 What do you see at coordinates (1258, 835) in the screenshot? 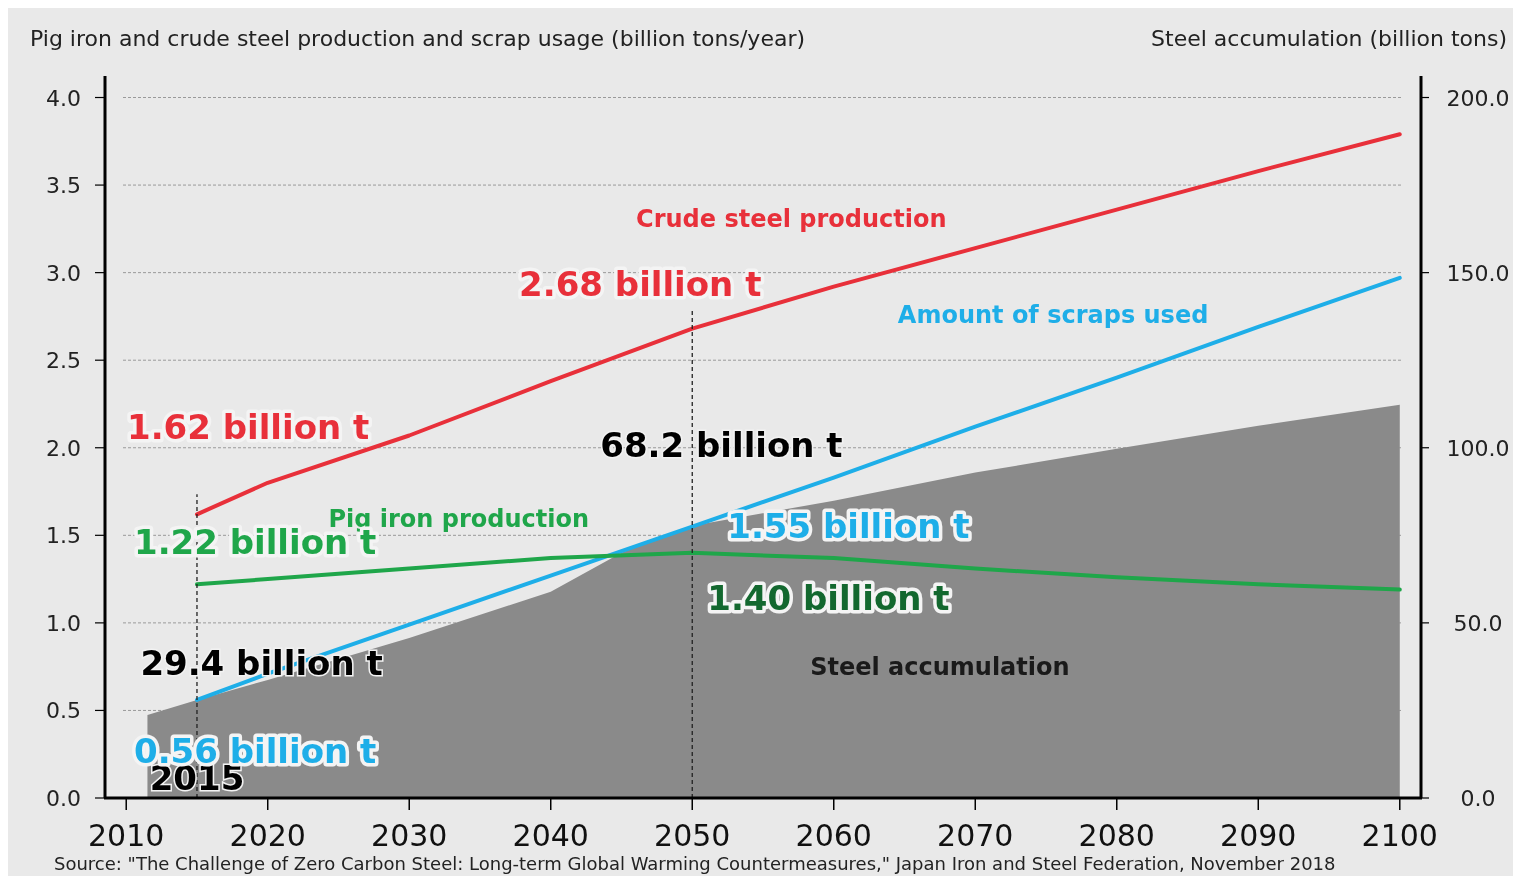
I see `x-tick-label: 2090` at bounding box center [1258, 835].